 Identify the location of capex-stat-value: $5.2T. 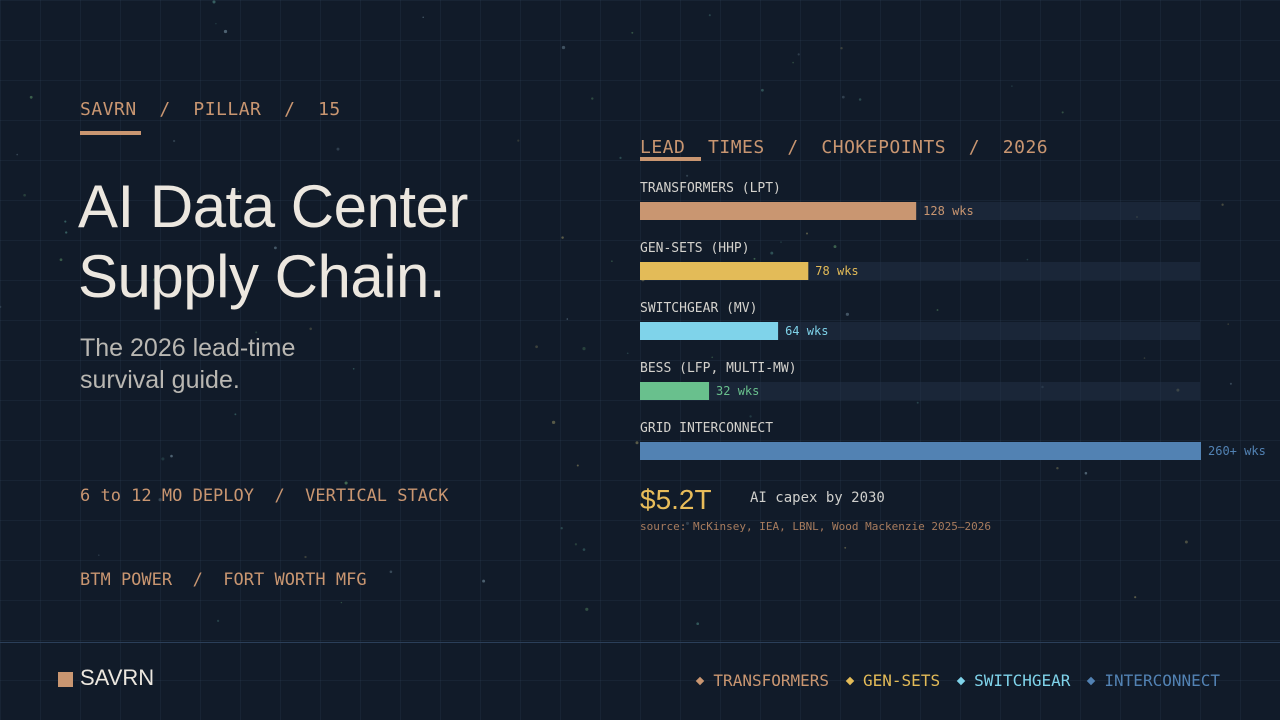
(676, 499).